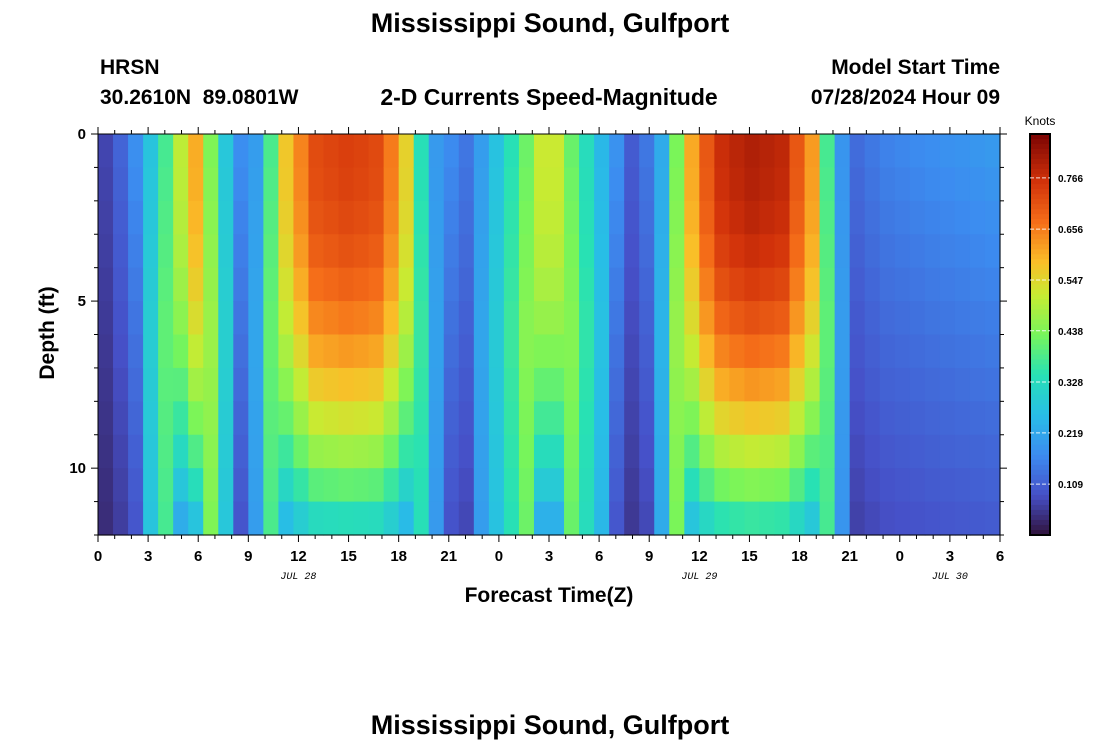 The height and width of the screenshot is (750, 1100). Describe the element at coordinates (1040, 334) in the screenshot. I see `colorbar-frame` at that location.